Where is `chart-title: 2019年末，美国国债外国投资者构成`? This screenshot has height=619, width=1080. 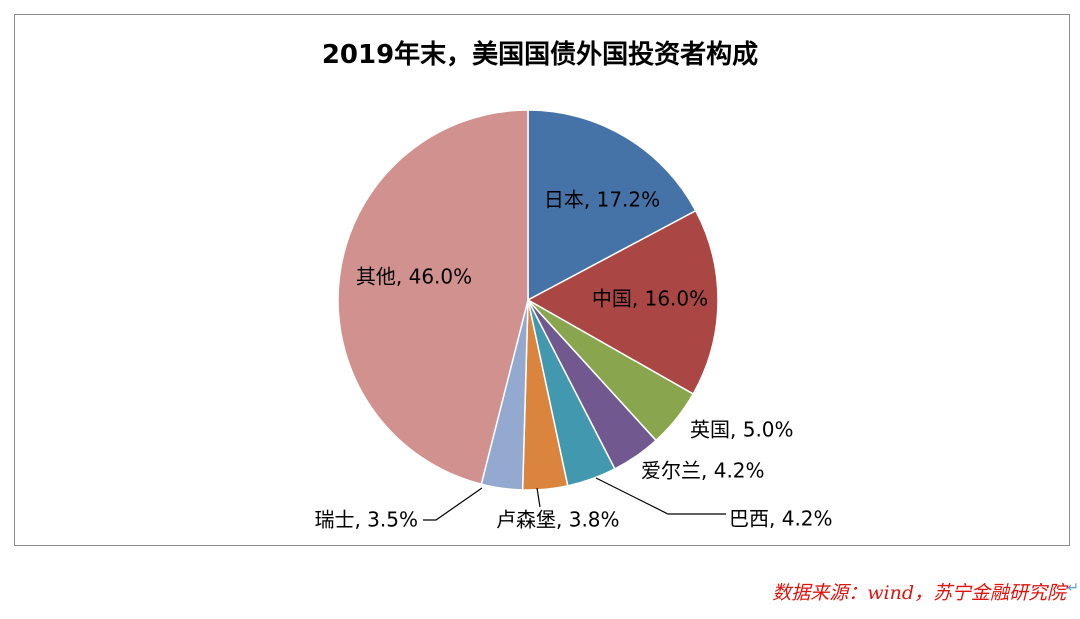
chart-title: 2019年末，美国国债外国投资者构成 is located at coordinates (540, 55).